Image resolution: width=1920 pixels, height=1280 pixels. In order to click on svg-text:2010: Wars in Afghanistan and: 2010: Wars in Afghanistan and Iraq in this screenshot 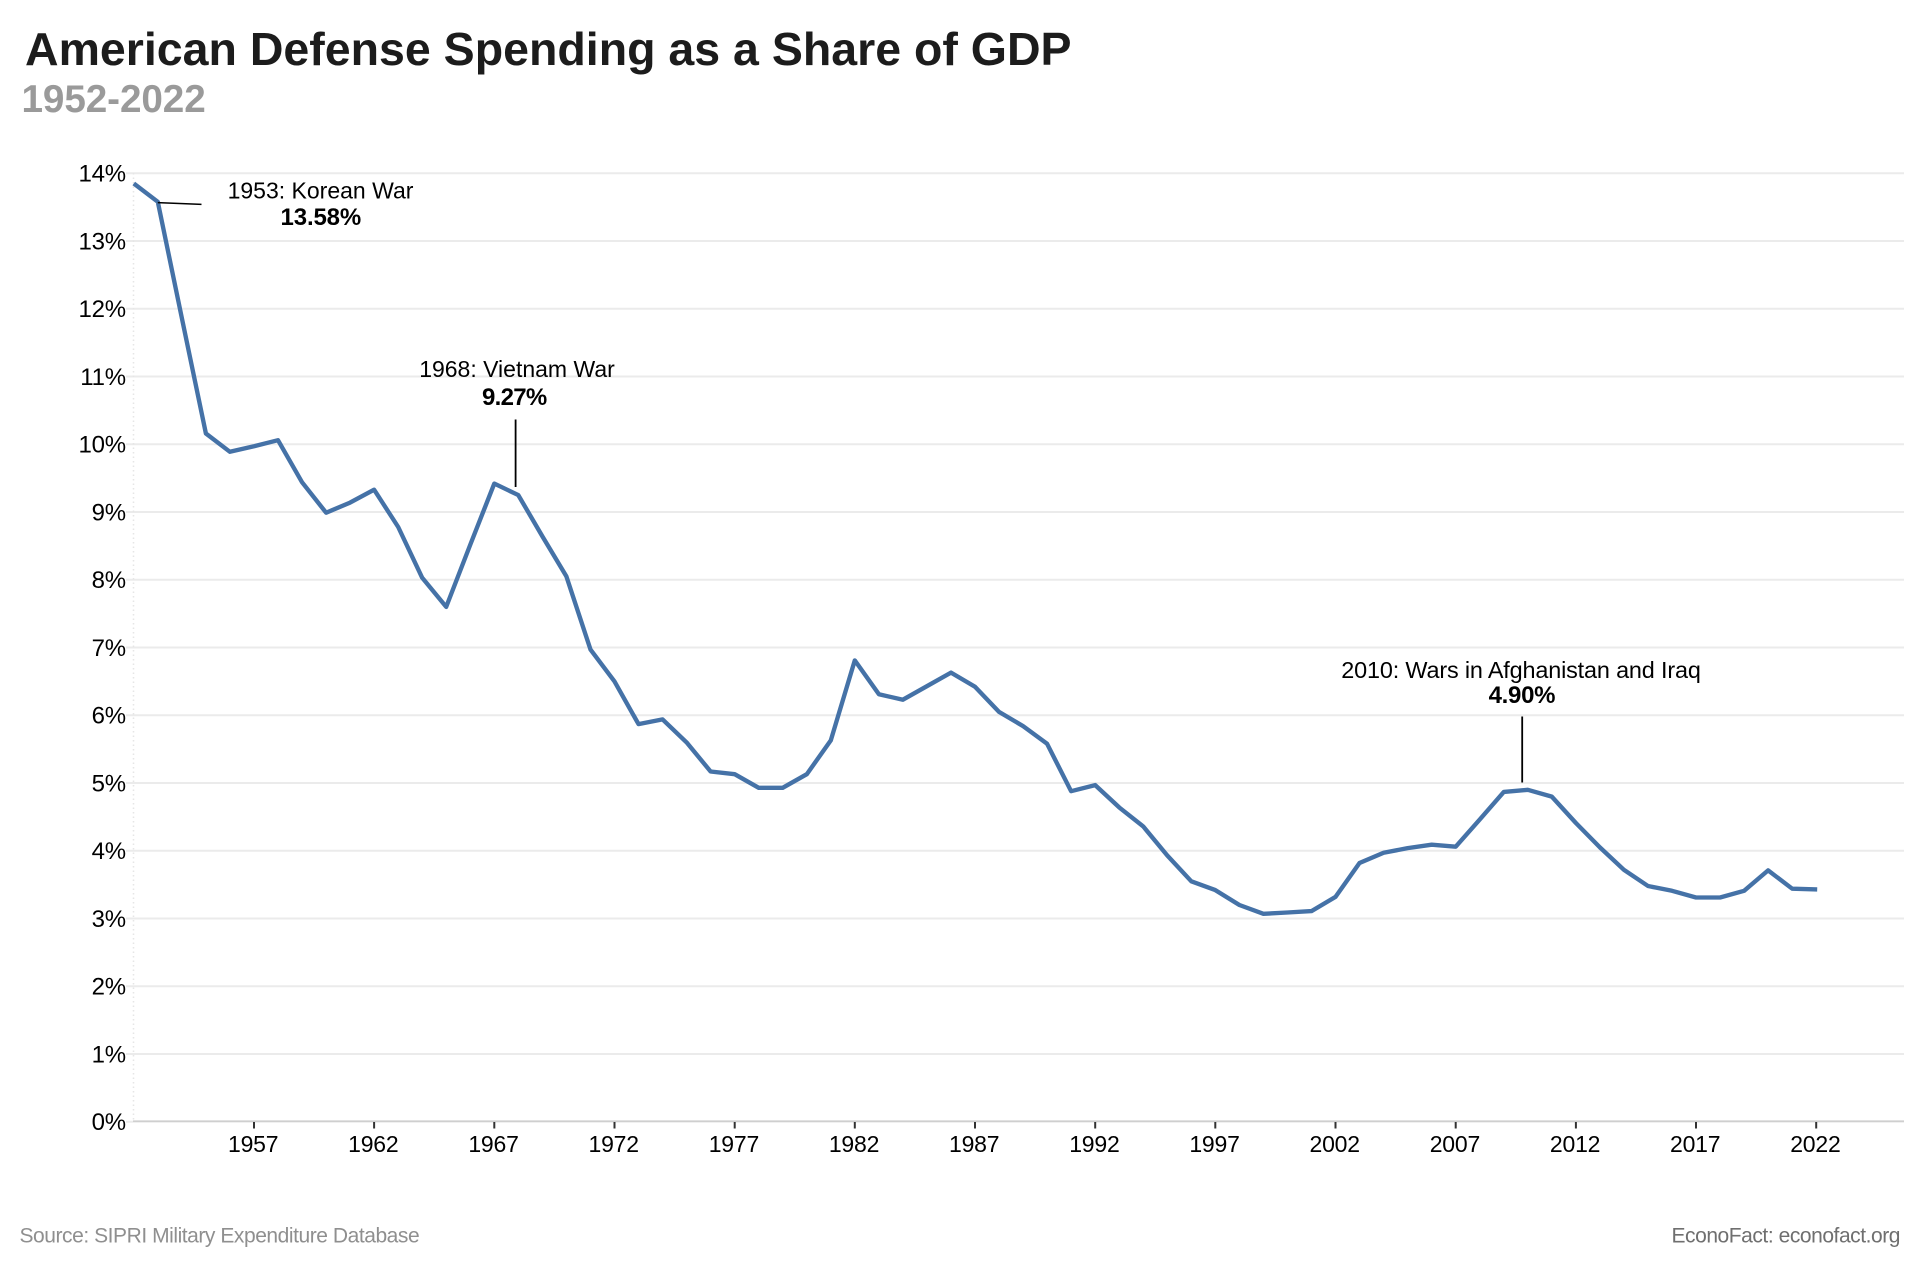, I will do `click(1520, 670)`.